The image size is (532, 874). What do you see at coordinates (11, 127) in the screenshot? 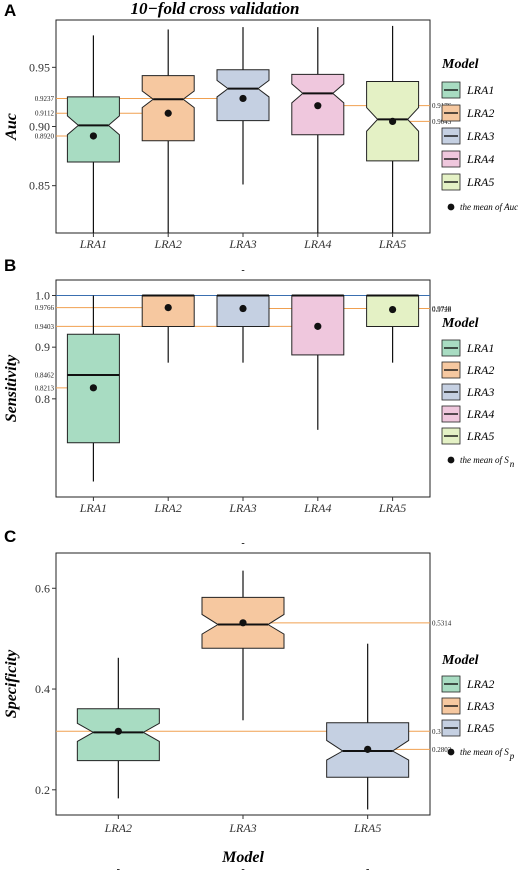
I see `y-axis-label: Auc` at bounding box center [11, 127].